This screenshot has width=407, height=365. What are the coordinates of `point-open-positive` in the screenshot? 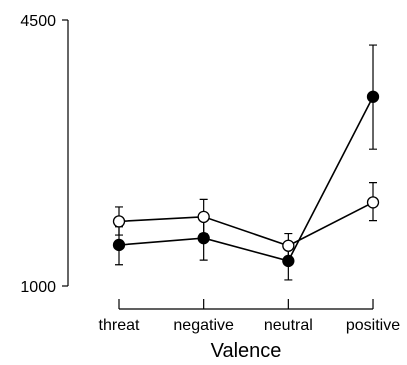 It's located at (373, 202).